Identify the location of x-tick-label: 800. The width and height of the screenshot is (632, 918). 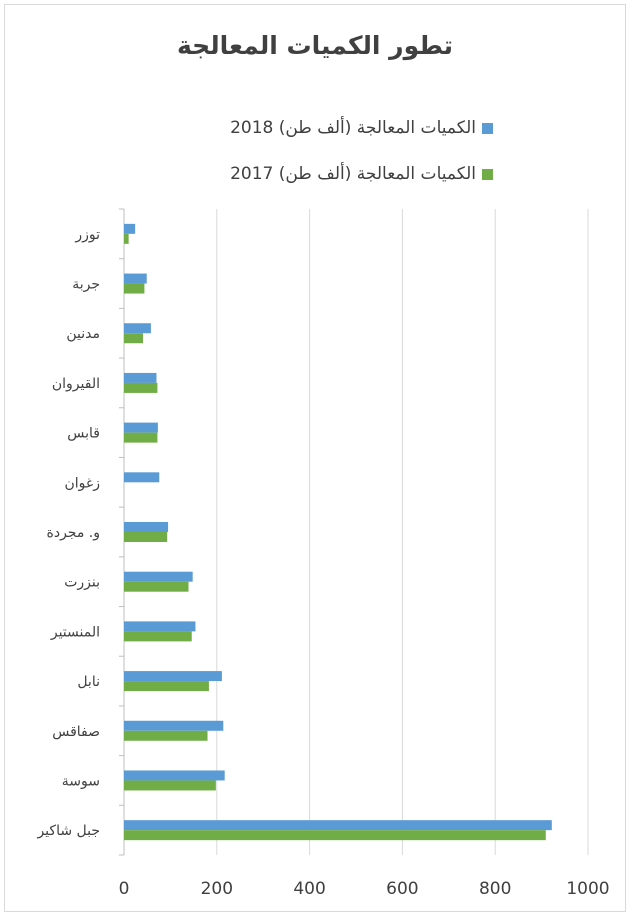
(495, 889).